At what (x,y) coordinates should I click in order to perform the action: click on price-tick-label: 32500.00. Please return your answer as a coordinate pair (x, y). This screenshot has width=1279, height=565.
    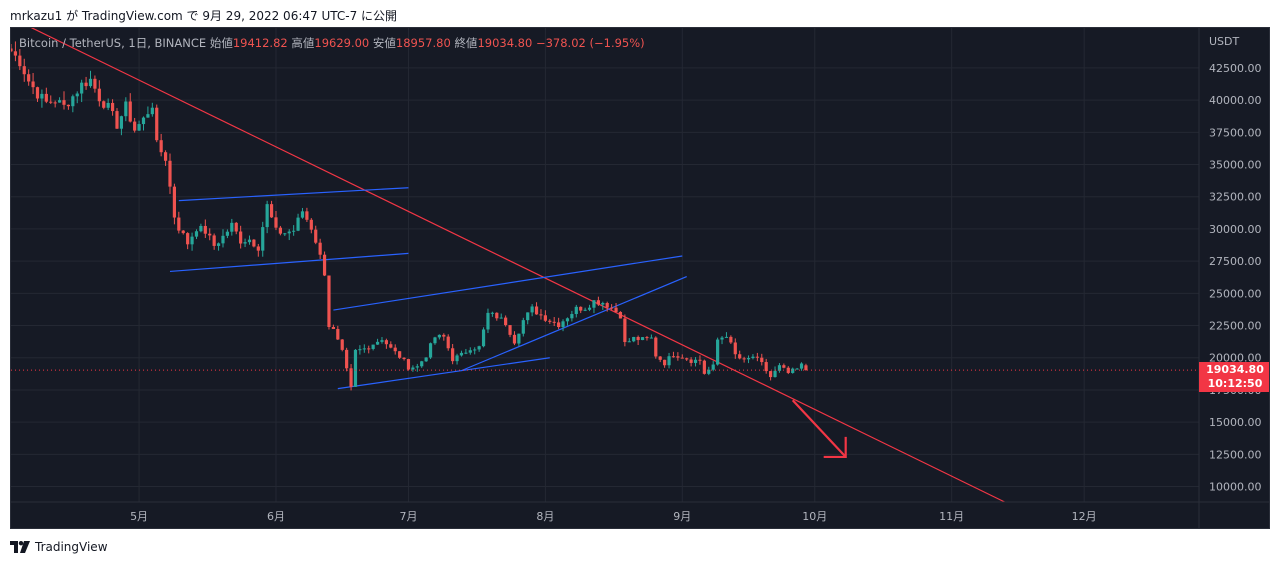
    Looking at the image, I should click on (1235, 197).